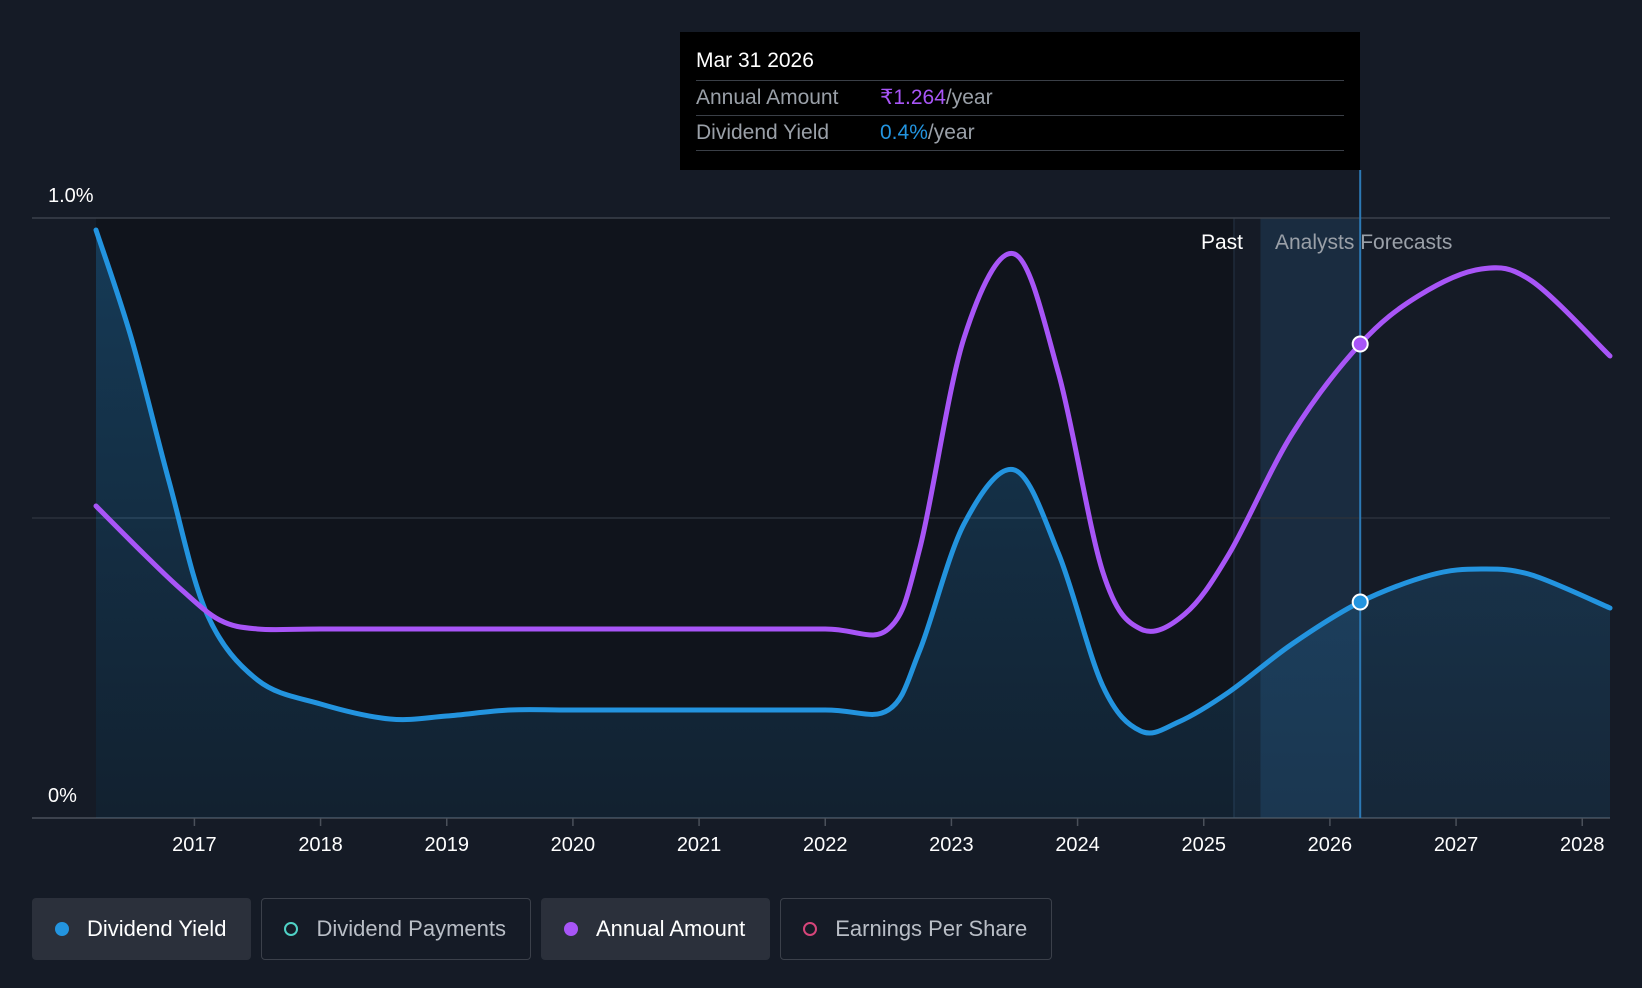  Describe the element at coordinates (411, 928) in the screenshot. I see `legend-dividend-payments-label: Dividend Payments` at that location.